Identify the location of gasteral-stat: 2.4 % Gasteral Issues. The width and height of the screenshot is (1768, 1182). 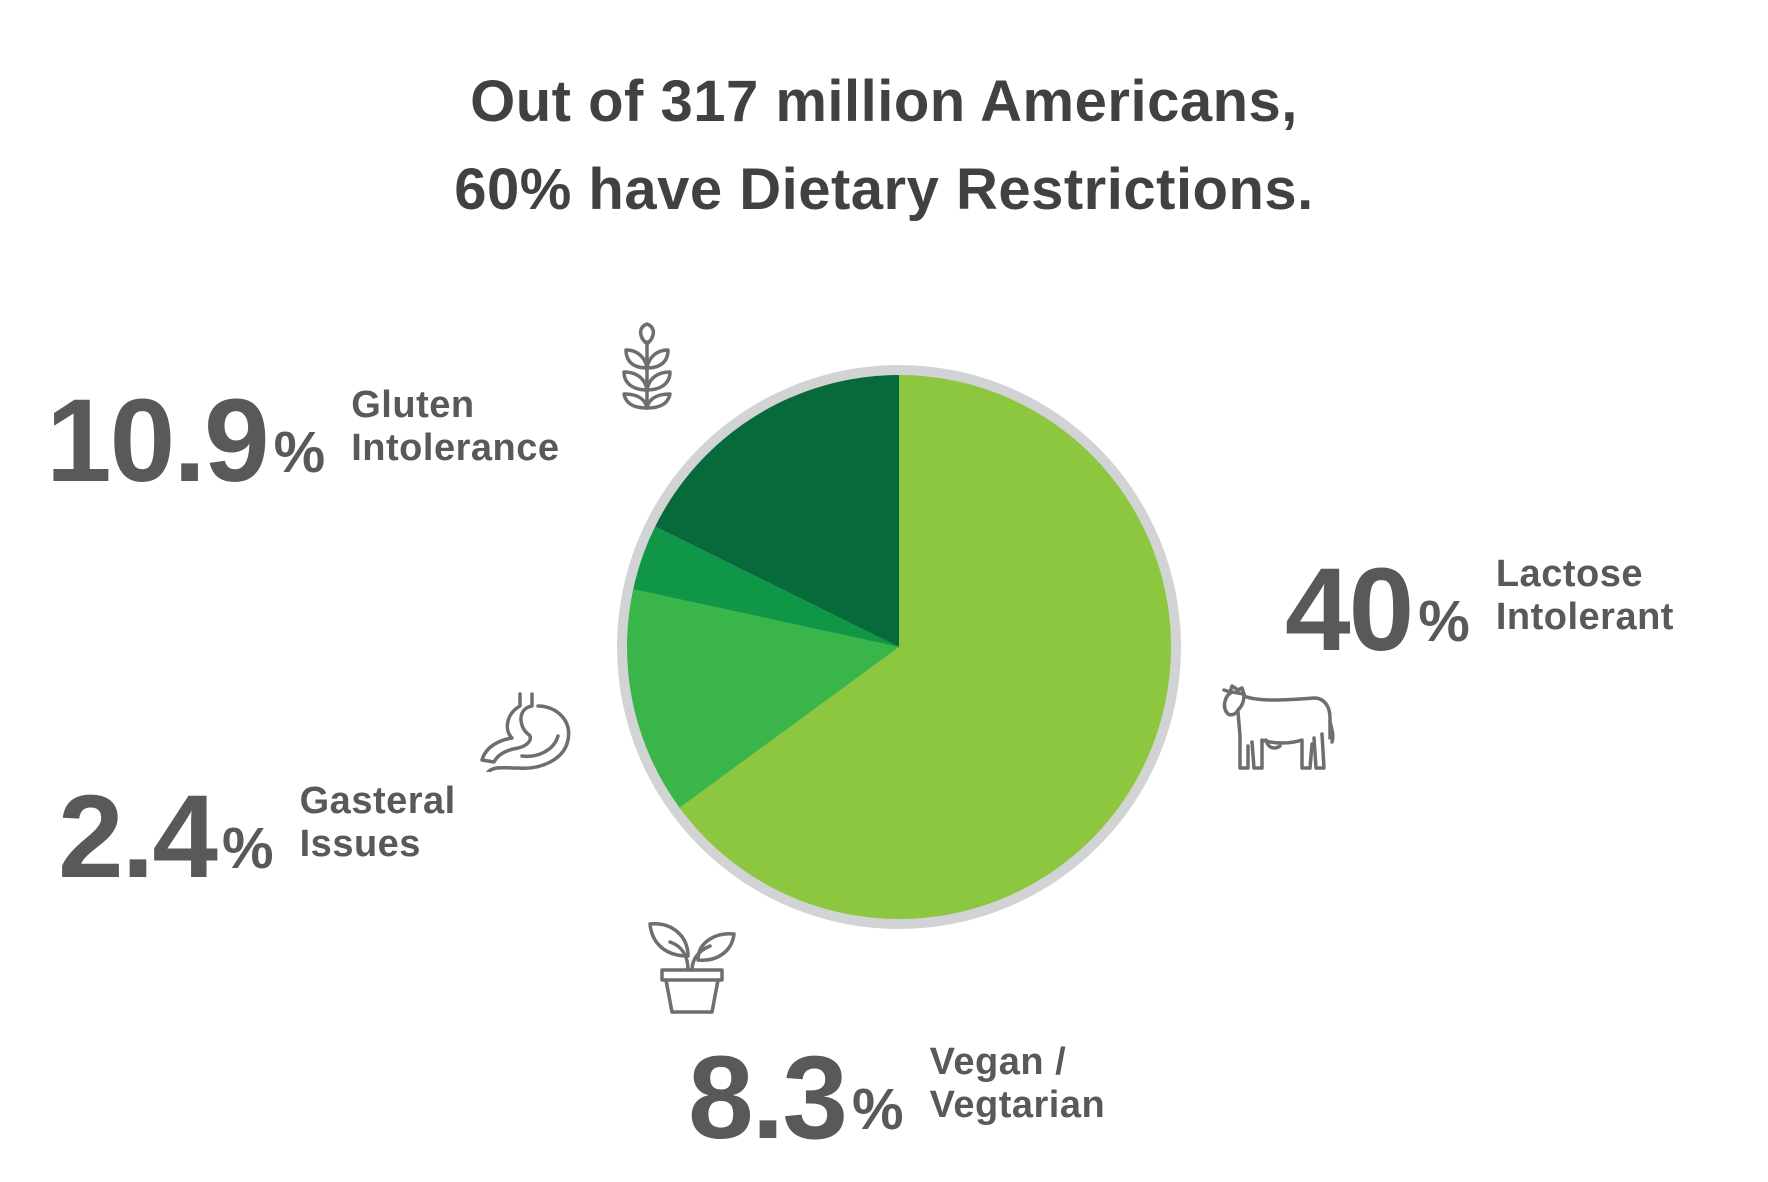
(257, 837).